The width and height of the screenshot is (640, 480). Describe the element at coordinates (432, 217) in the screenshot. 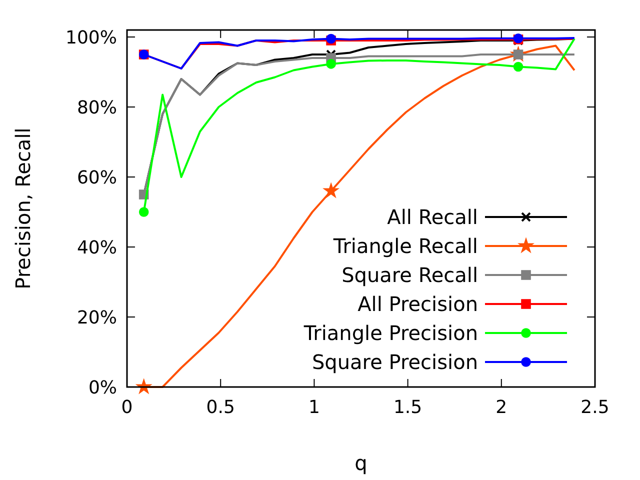

I see `legend-label: All Recall` at that location.